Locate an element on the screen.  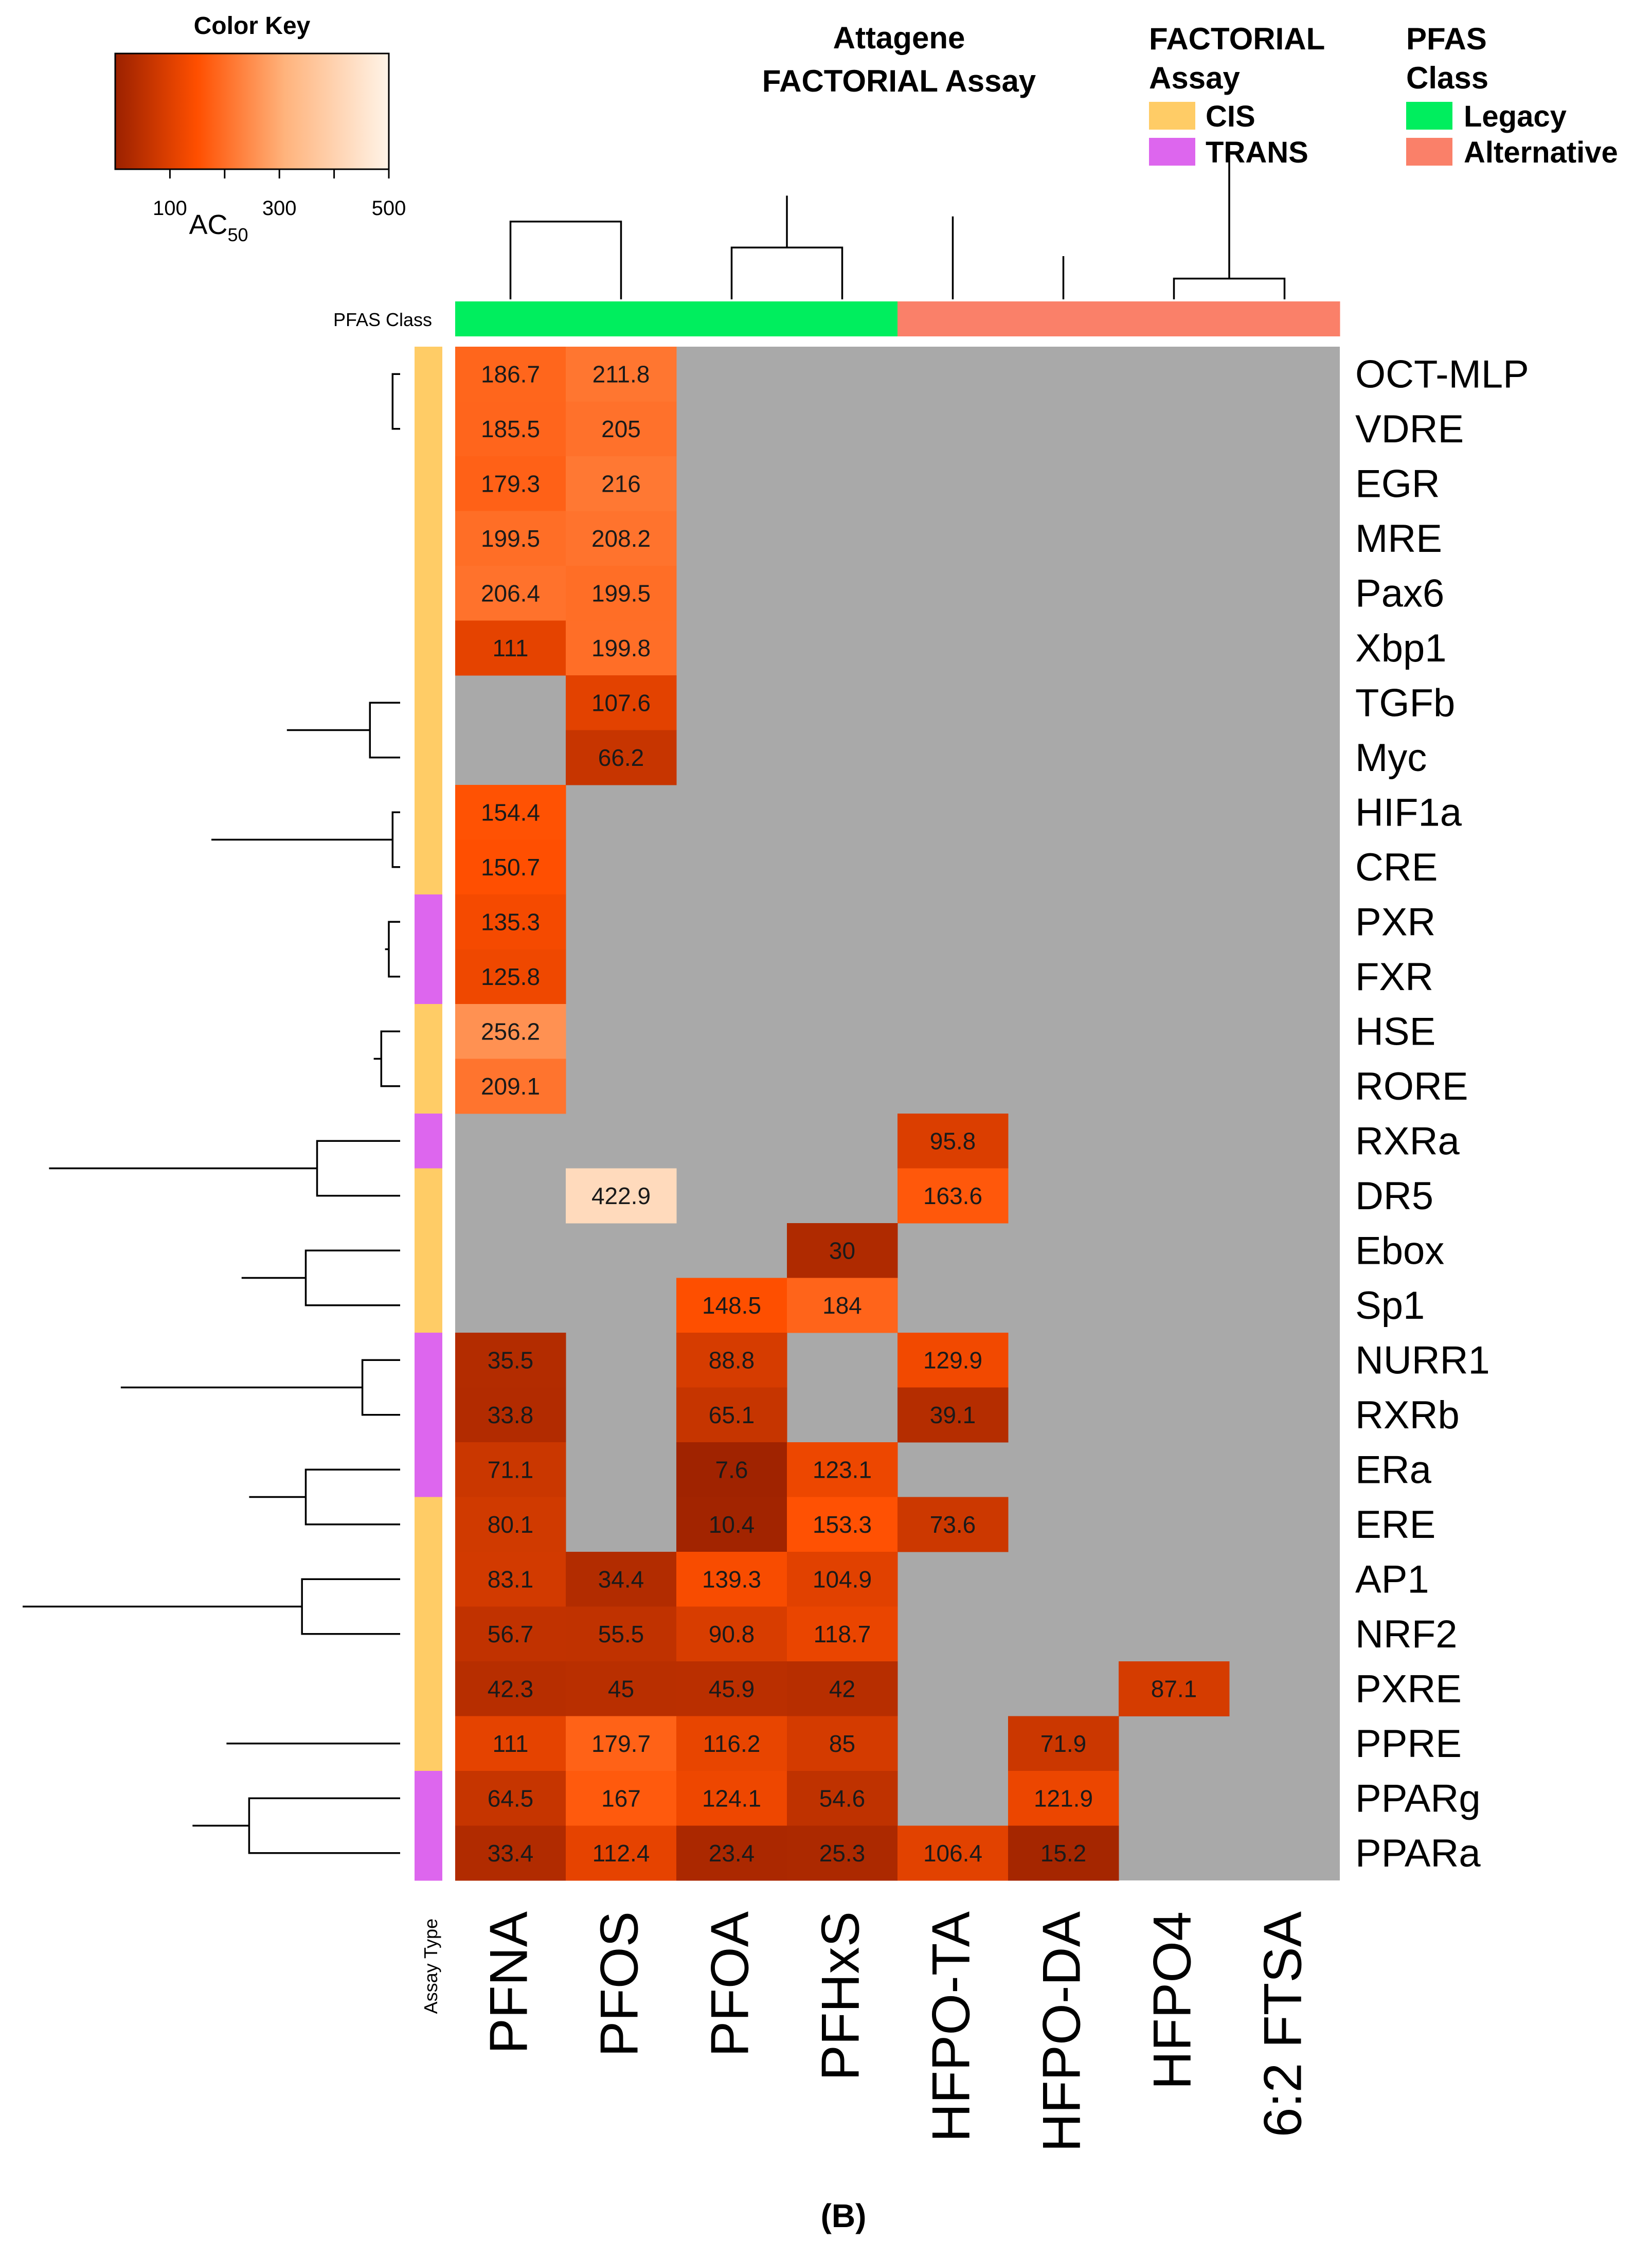
color-key-measure-subscript: 50 is located at coordinates (237, 235).